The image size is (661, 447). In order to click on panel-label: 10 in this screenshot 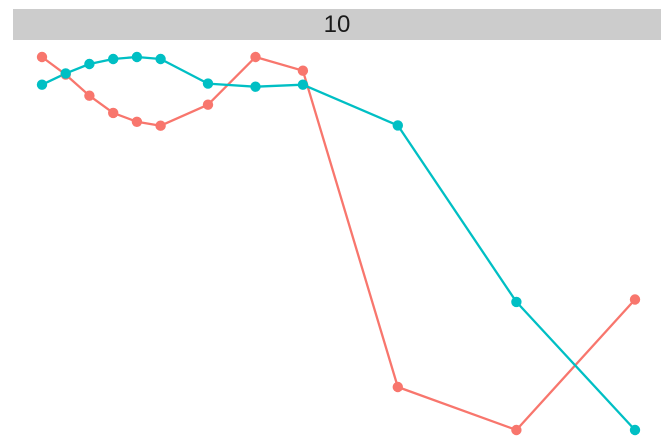, I will do `click(337, 24)`.